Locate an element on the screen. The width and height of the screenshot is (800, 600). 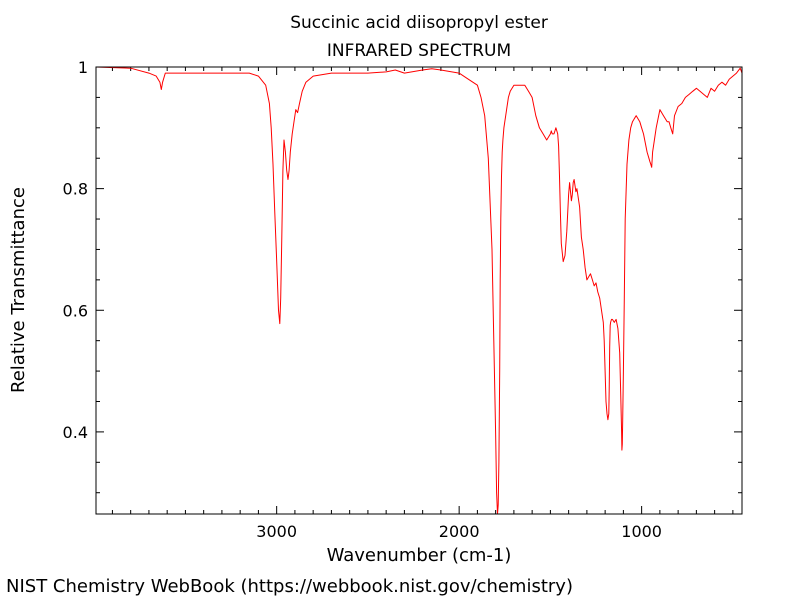
y-tick-label: 0.4 is located at coordinates (75, 432).